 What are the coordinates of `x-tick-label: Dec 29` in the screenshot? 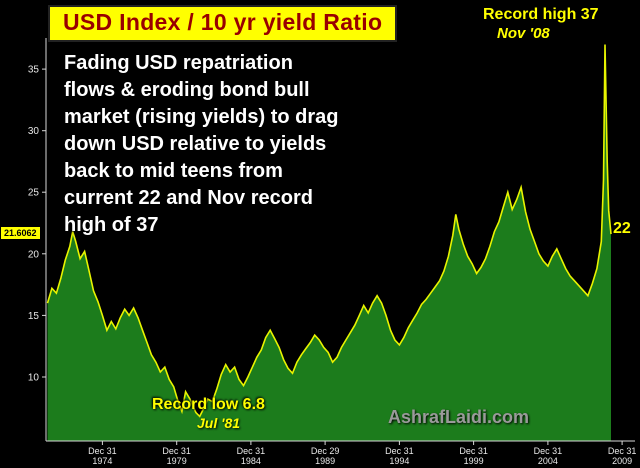 It's located at (325, 451).